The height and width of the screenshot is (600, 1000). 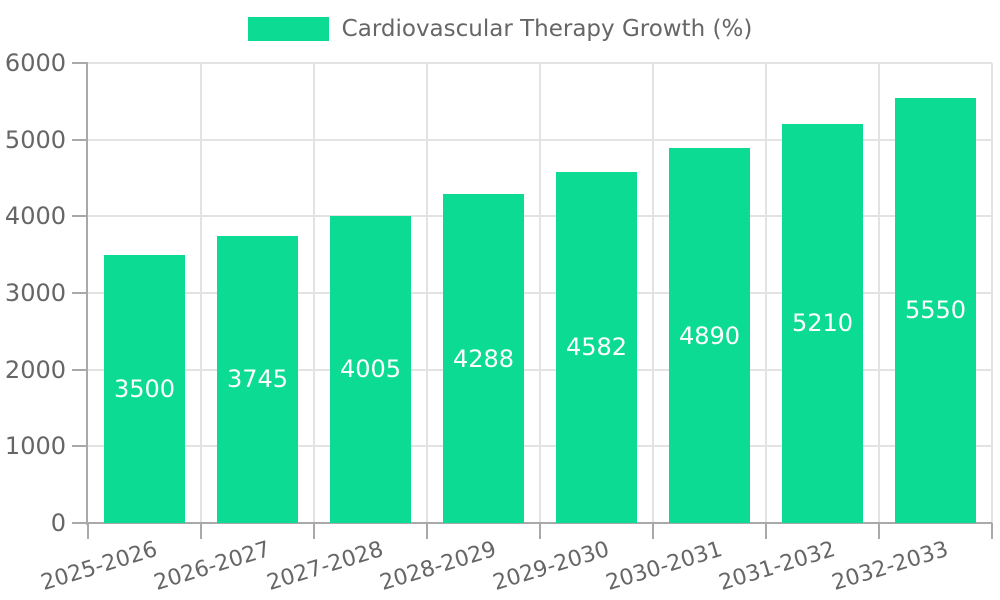 I want to click on bar-value-label: 5210, so click(x=822, y=323).